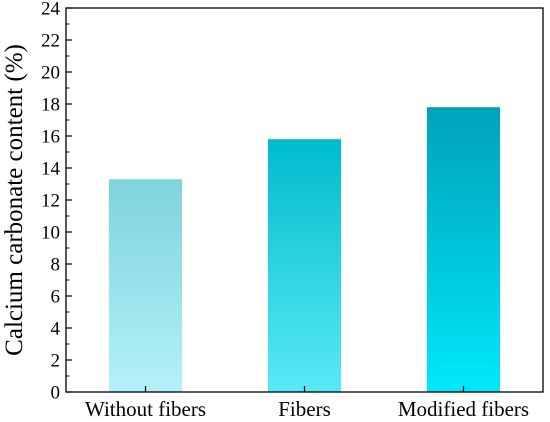 This screenshot has height=422, width=550. I want to click on y-tick-label: 6, so click(56, 297).